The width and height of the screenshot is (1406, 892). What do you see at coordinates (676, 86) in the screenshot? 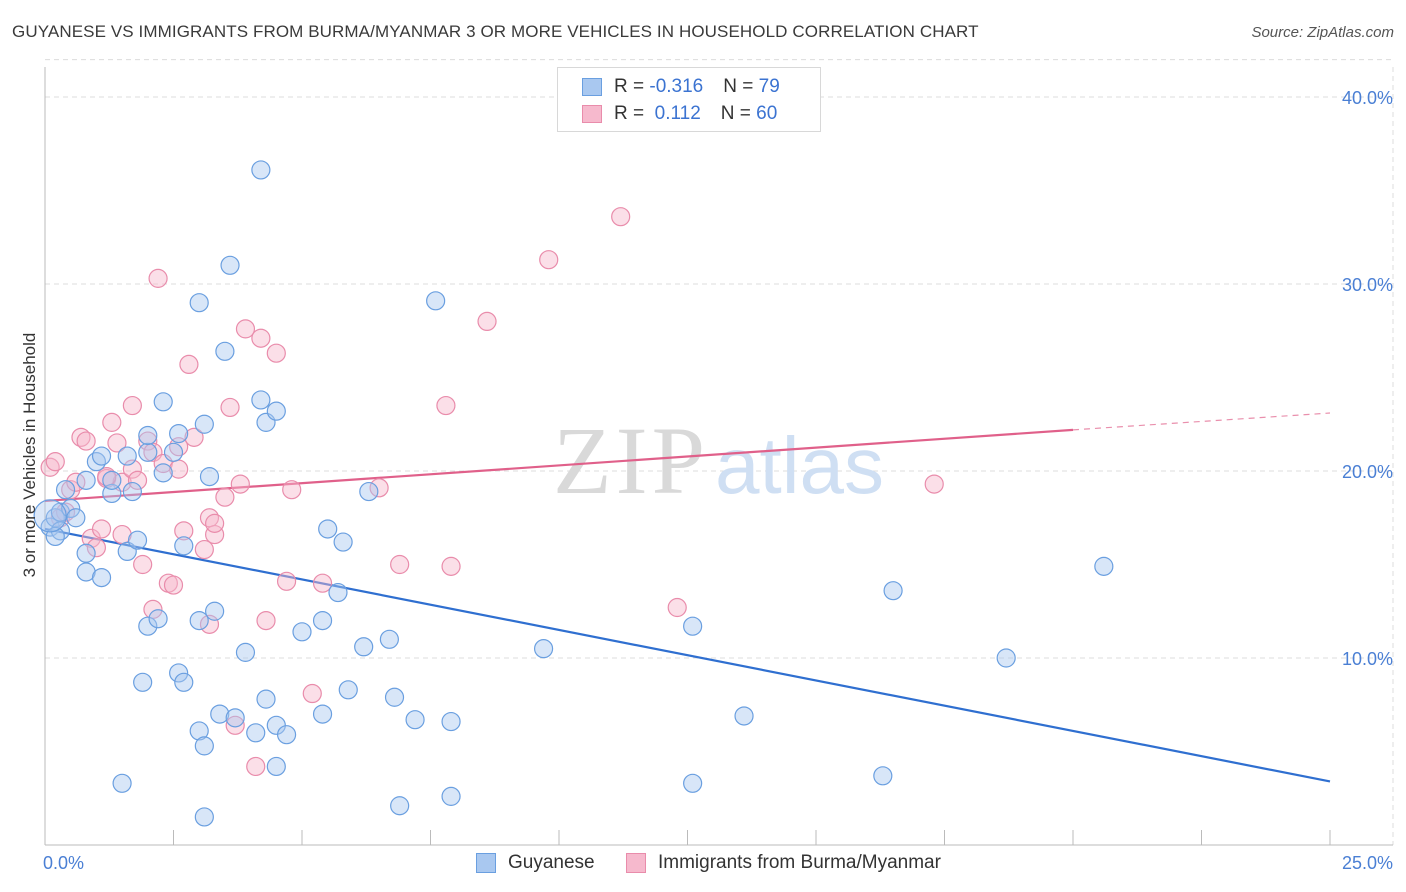
I see `legend-r-value: -0.316` at bounding box center [676, 86].